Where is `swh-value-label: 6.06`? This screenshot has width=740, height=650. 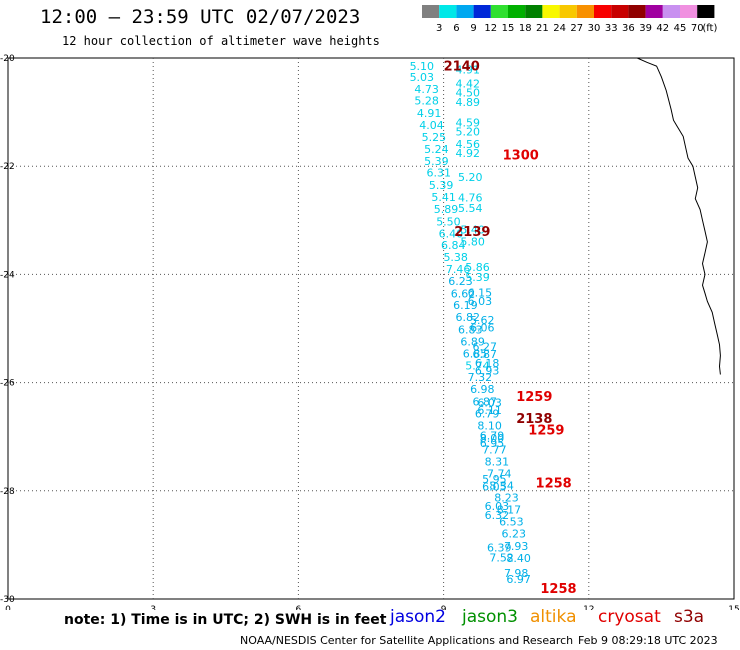 swh-value-label: 6.06 is located at coordinates (482, 327).